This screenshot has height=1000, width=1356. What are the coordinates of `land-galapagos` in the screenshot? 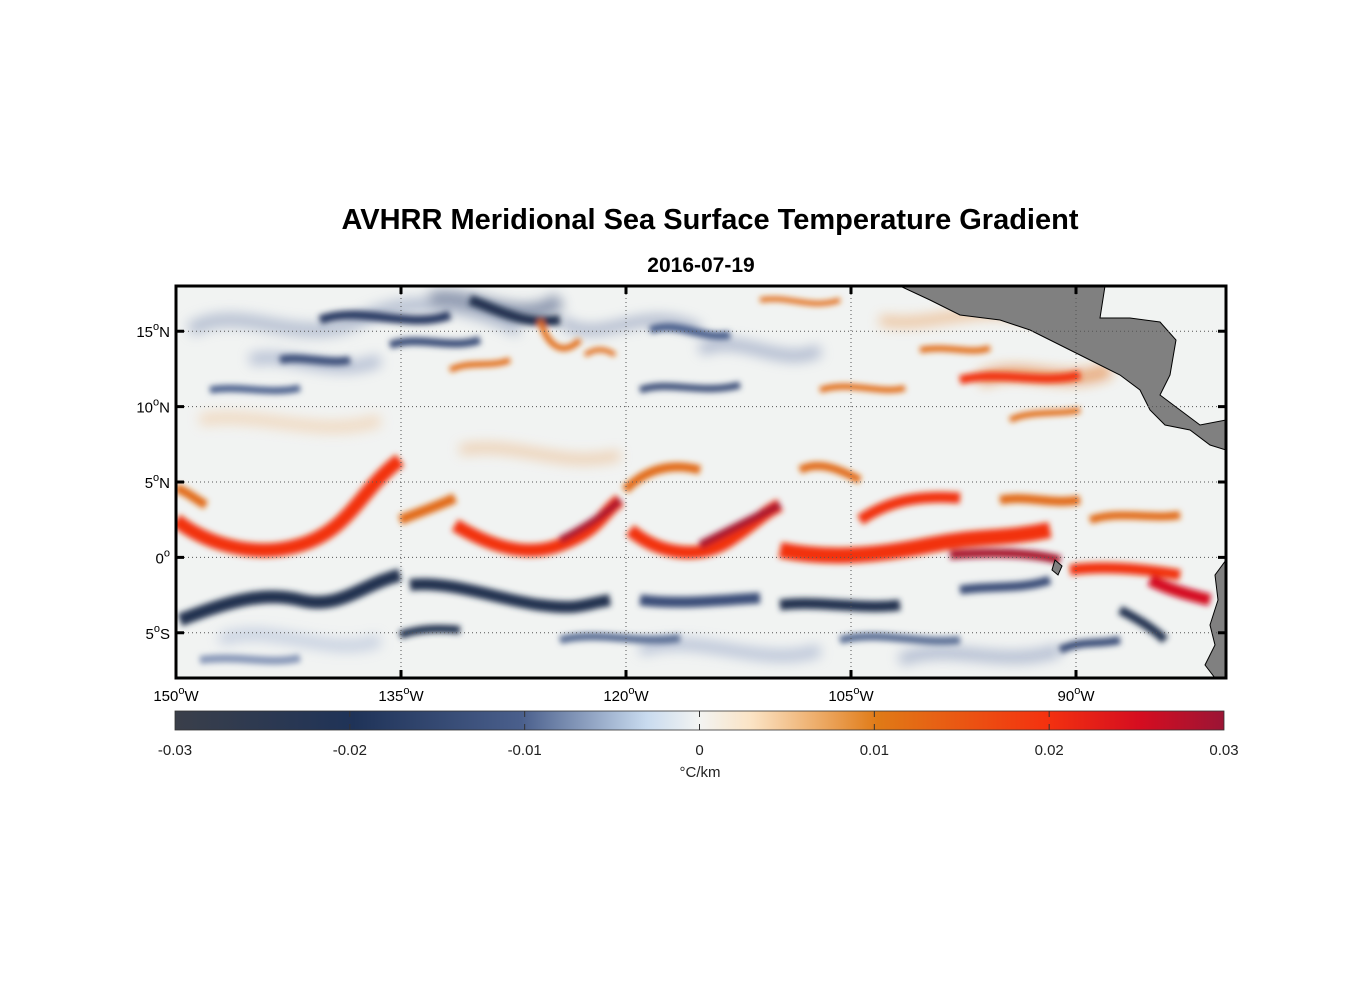 It's located at (1057, 567).